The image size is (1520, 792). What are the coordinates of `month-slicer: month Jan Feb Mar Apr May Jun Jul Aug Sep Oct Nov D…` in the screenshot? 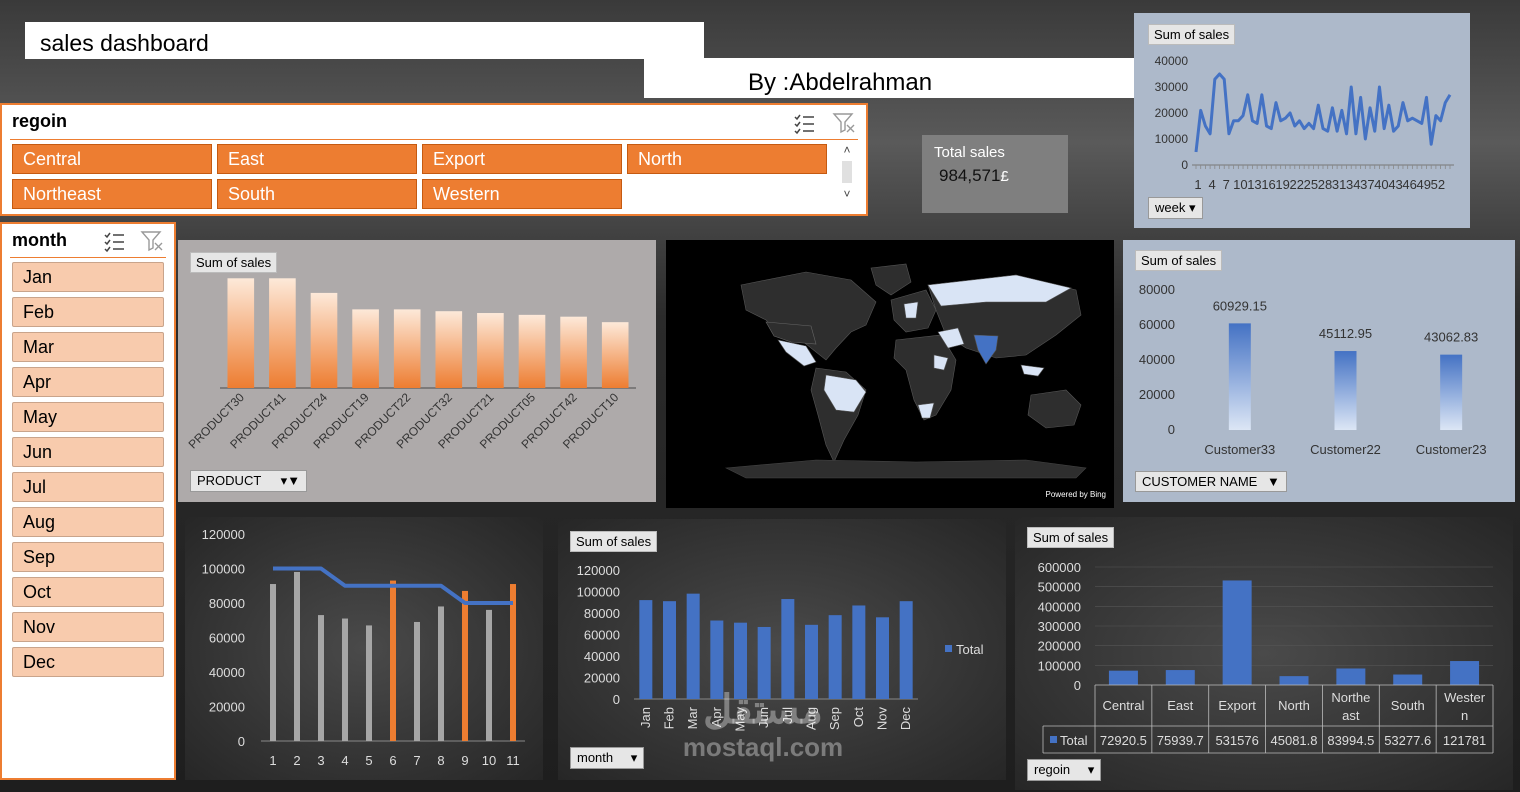 It's located at (88, 501).